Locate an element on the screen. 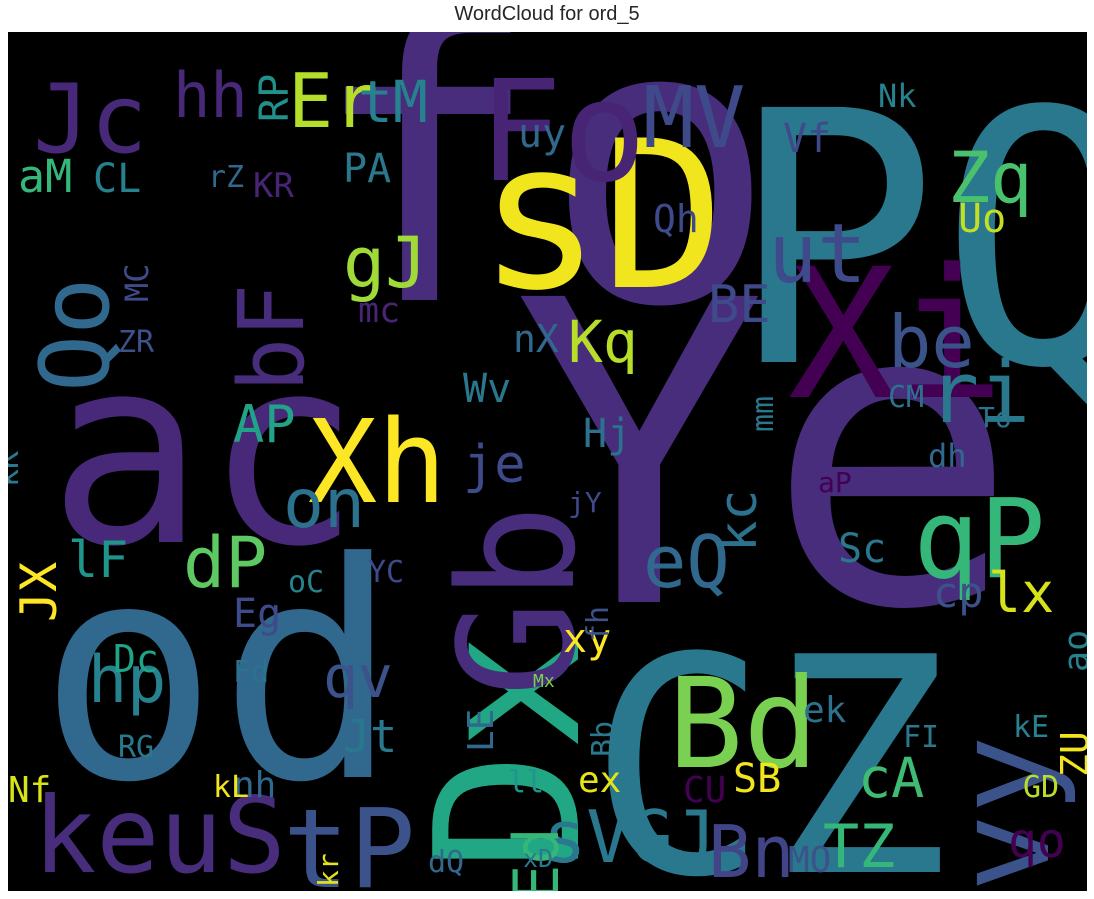 The width and height of the screenshot is (1094, 899). word-je: je is located at coordinates (494, 465).